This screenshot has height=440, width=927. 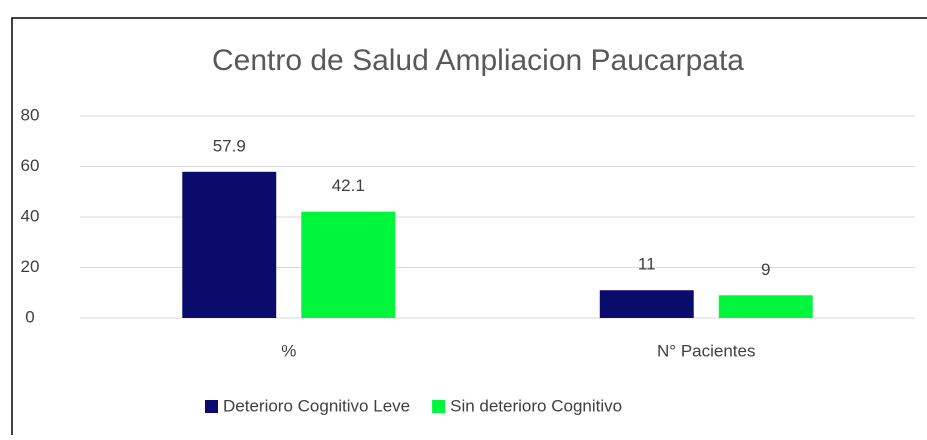 I want to click on y-tick-label: 20, so click(x=30, y=266).